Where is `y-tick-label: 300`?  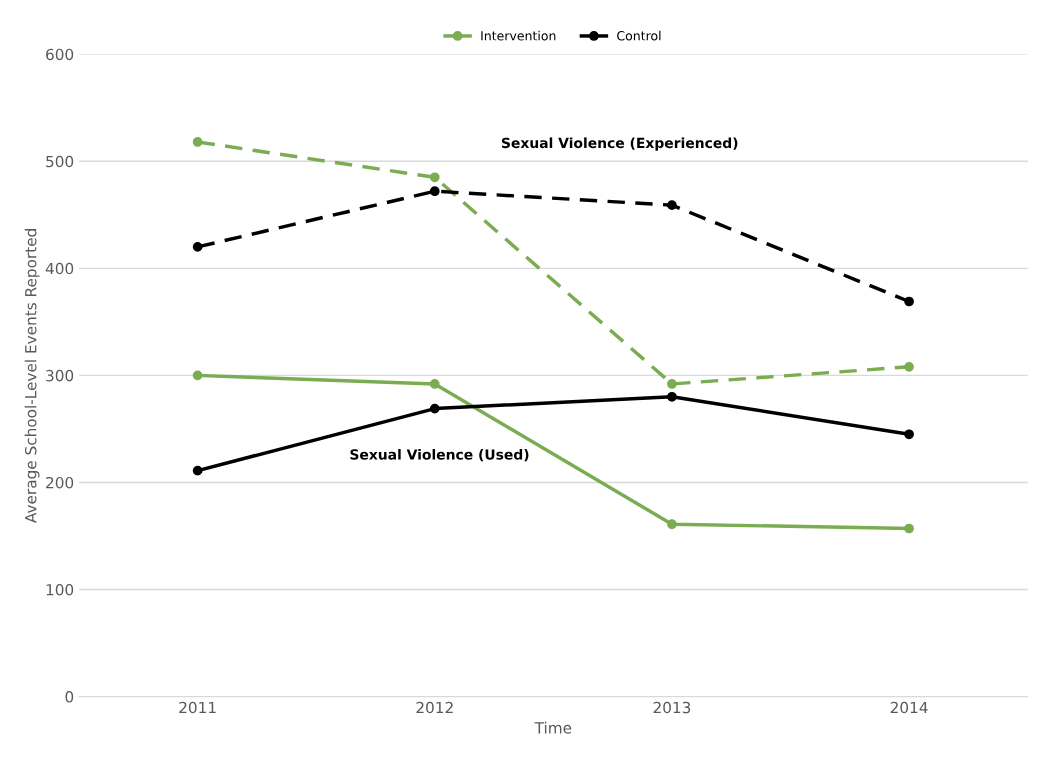 y-tick-label: 300 is located at coordinates (60, 375).